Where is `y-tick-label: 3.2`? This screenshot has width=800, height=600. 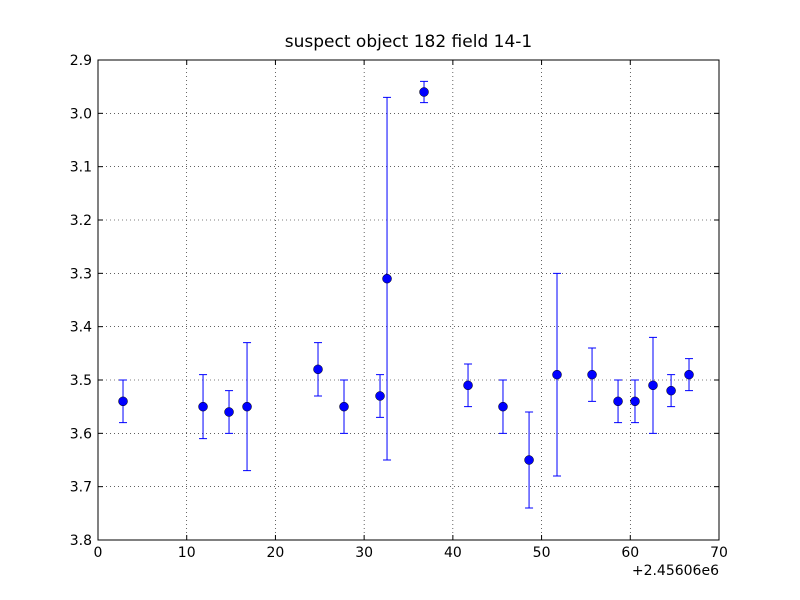
y-tick-label: 3.2 is located at coordinates (81, 221).